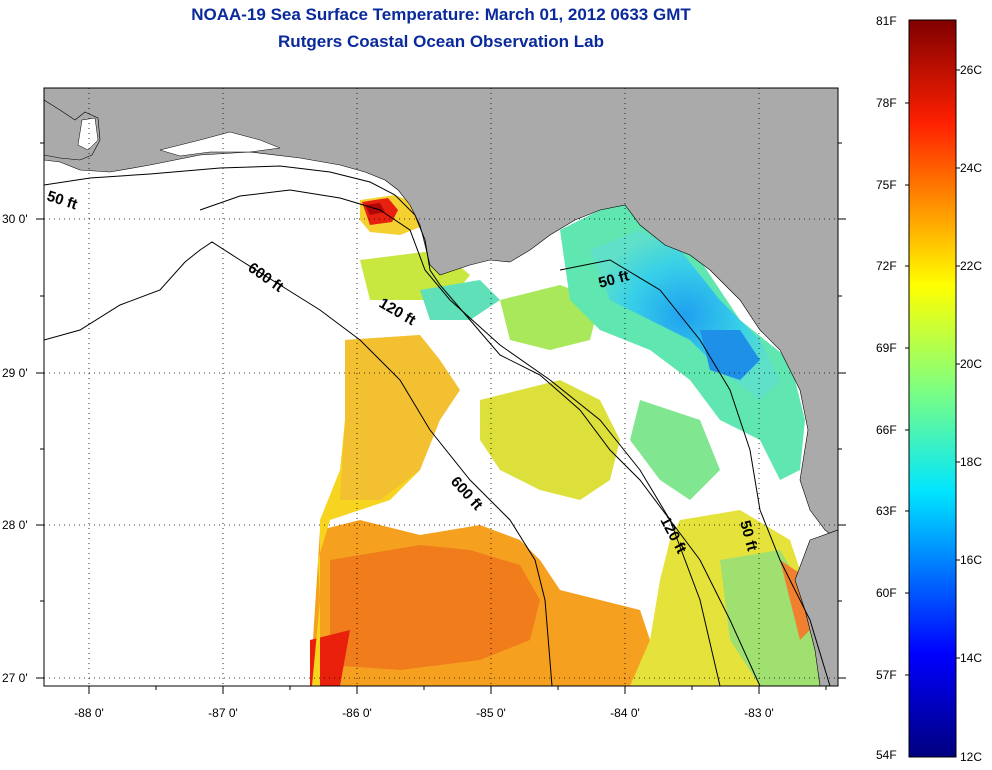 The width and height of the screenshot is (992, 770). I want to click on lon-label: -87 0', so click(223, 713).